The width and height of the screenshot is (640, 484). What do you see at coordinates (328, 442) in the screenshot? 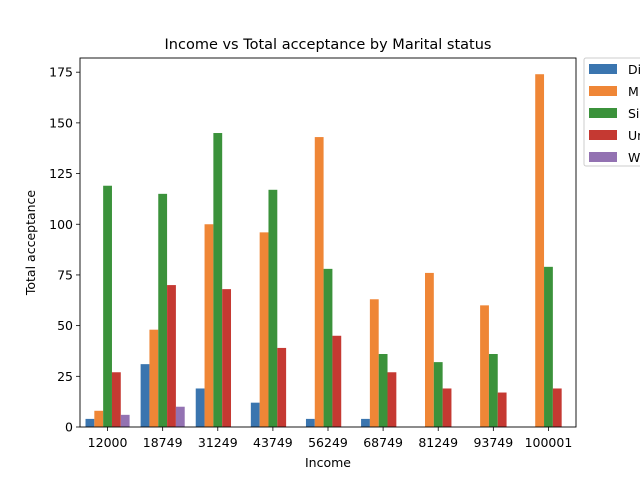
I see `x-tick-label: 56249` at bounding box center [328, 442].